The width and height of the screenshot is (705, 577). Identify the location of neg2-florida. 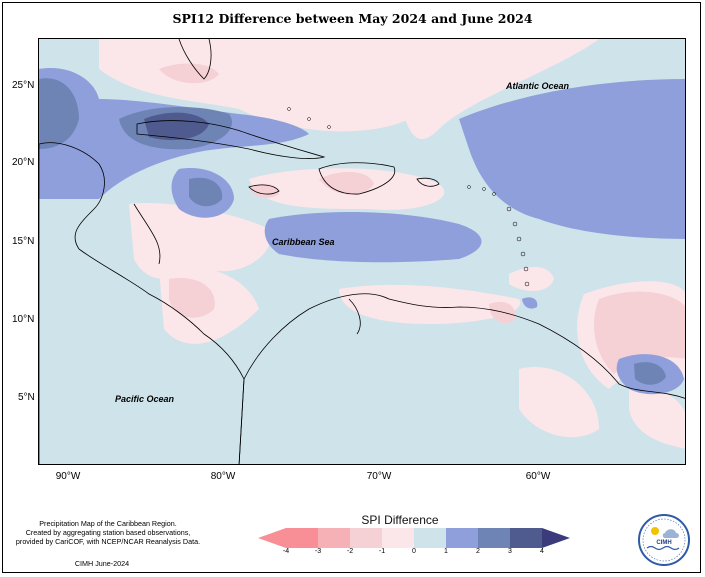
(189, 73).